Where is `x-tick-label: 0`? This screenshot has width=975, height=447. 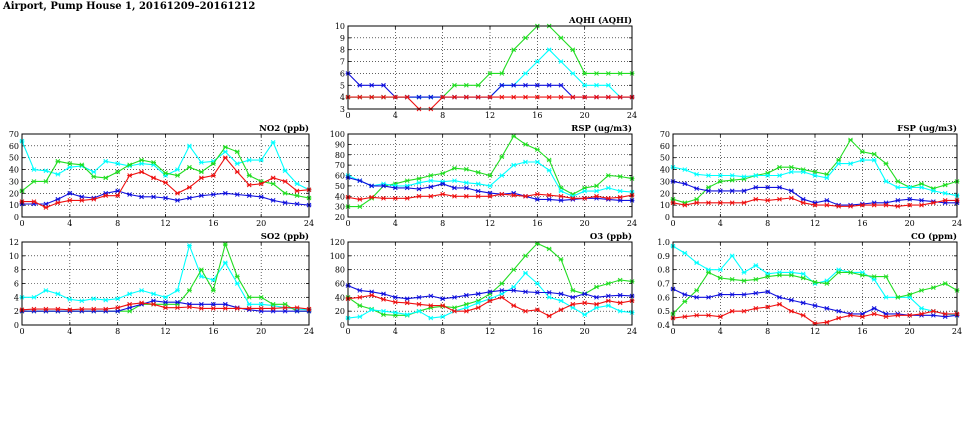 x-tick-label: 0 is located at coordinates (21, 331).